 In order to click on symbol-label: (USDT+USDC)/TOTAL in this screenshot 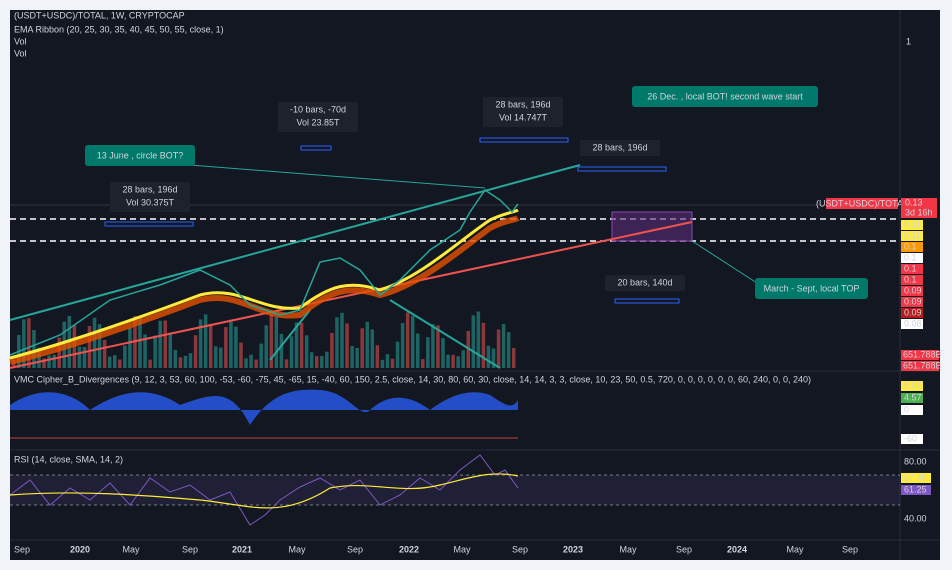, I will do `click(862, 203)`.